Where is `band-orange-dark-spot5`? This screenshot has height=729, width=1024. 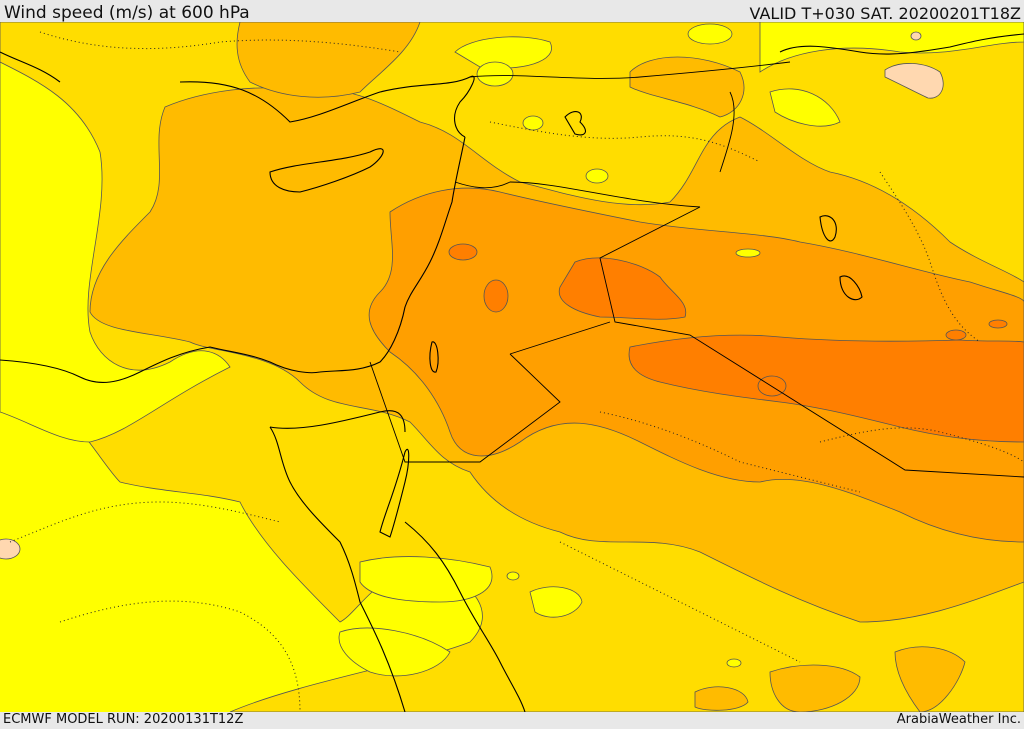
band-orange-dark-spot5 is located at coordinates (998, 324).